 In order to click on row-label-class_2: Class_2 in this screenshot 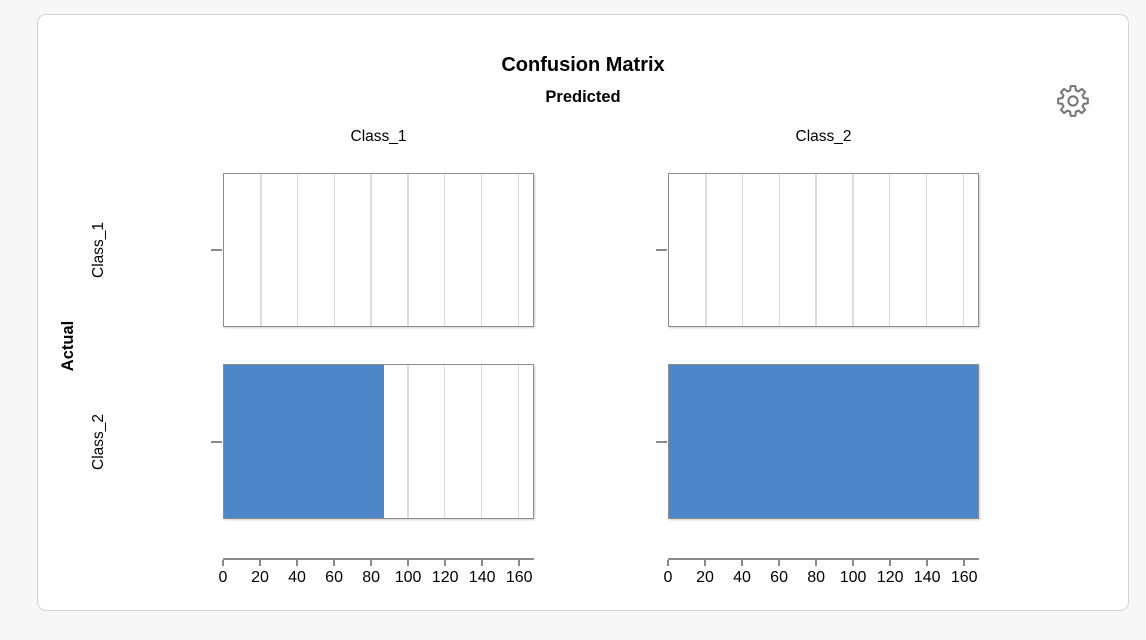, I will do `click(98, 441)`.